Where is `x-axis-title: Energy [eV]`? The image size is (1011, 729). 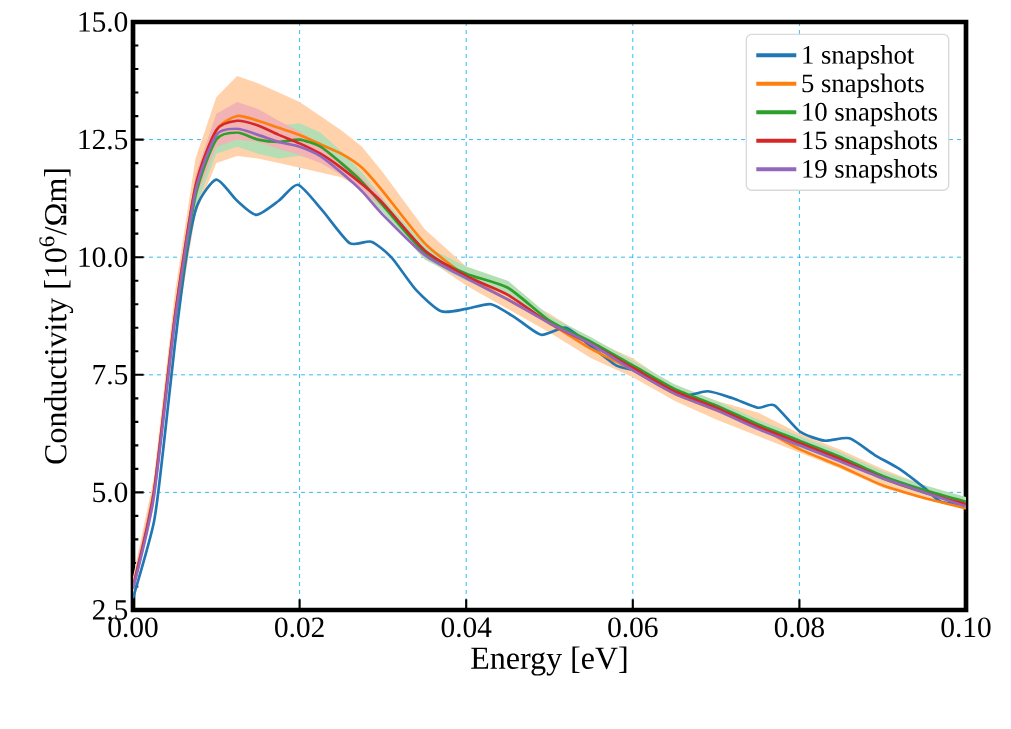 x-axis-title: Energy [eV] is located at coordinates (549, 661).